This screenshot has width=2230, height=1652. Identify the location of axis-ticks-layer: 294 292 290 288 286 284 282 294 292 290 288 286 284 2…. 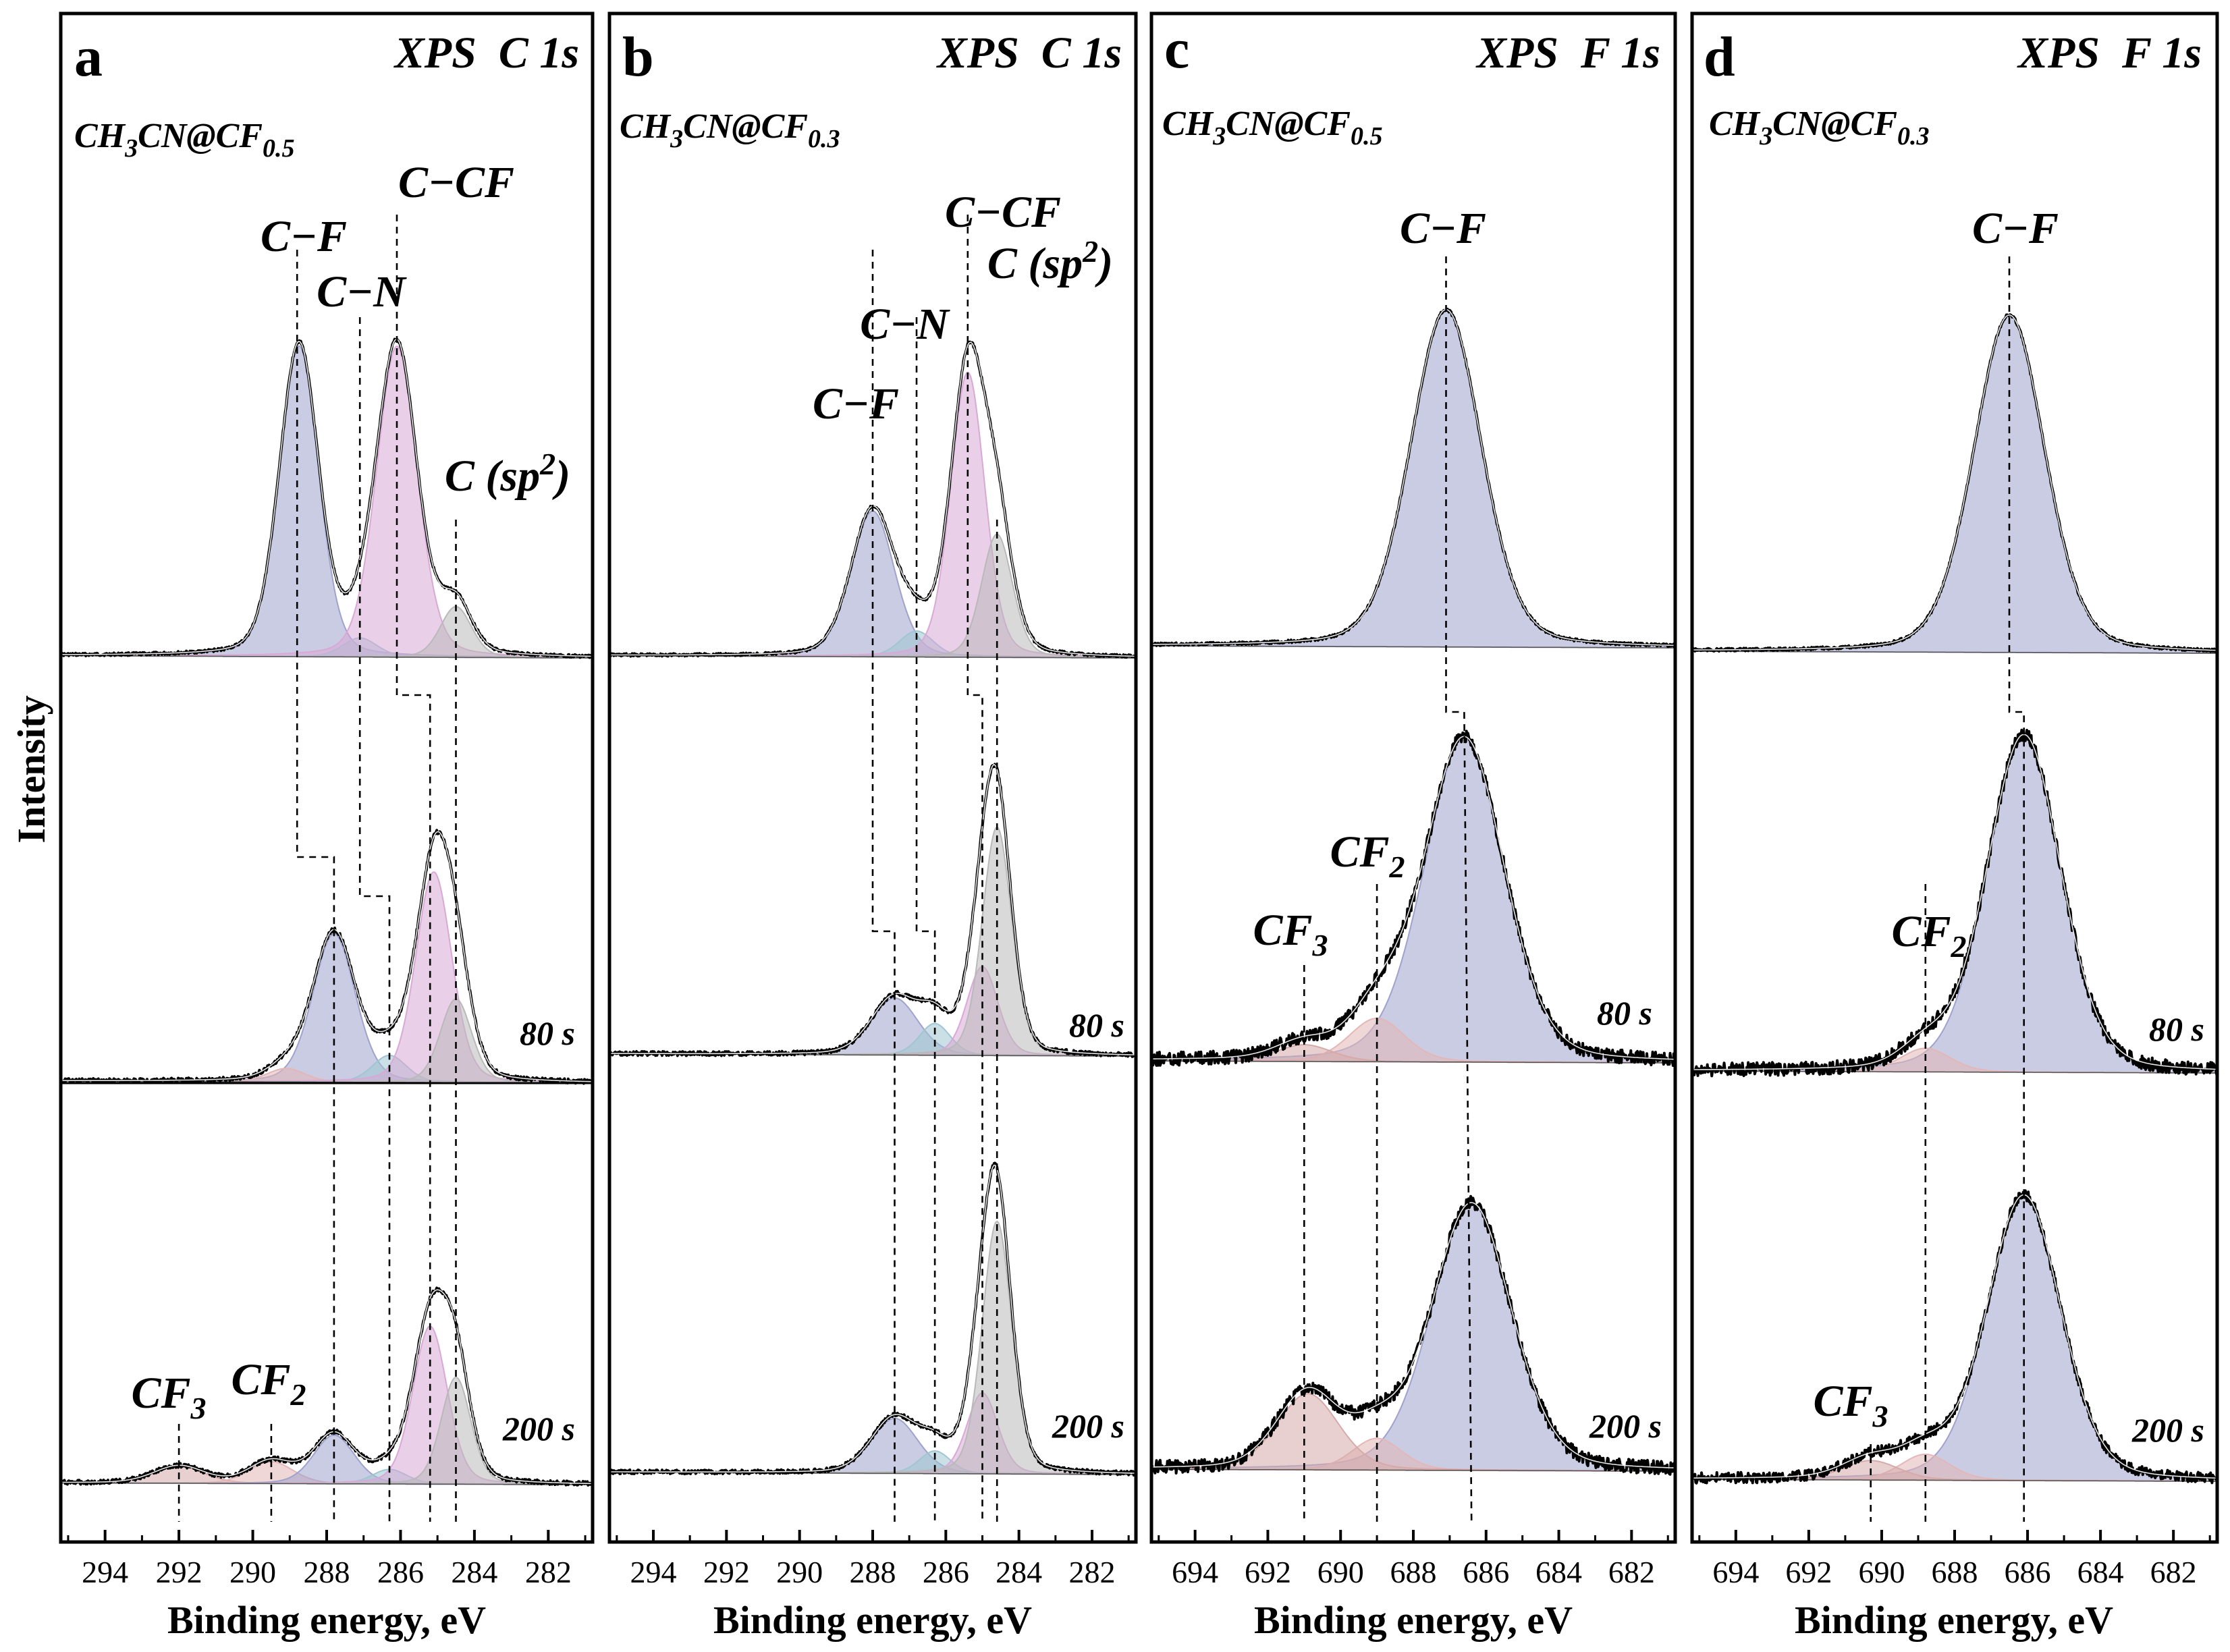
(1139, 1559).